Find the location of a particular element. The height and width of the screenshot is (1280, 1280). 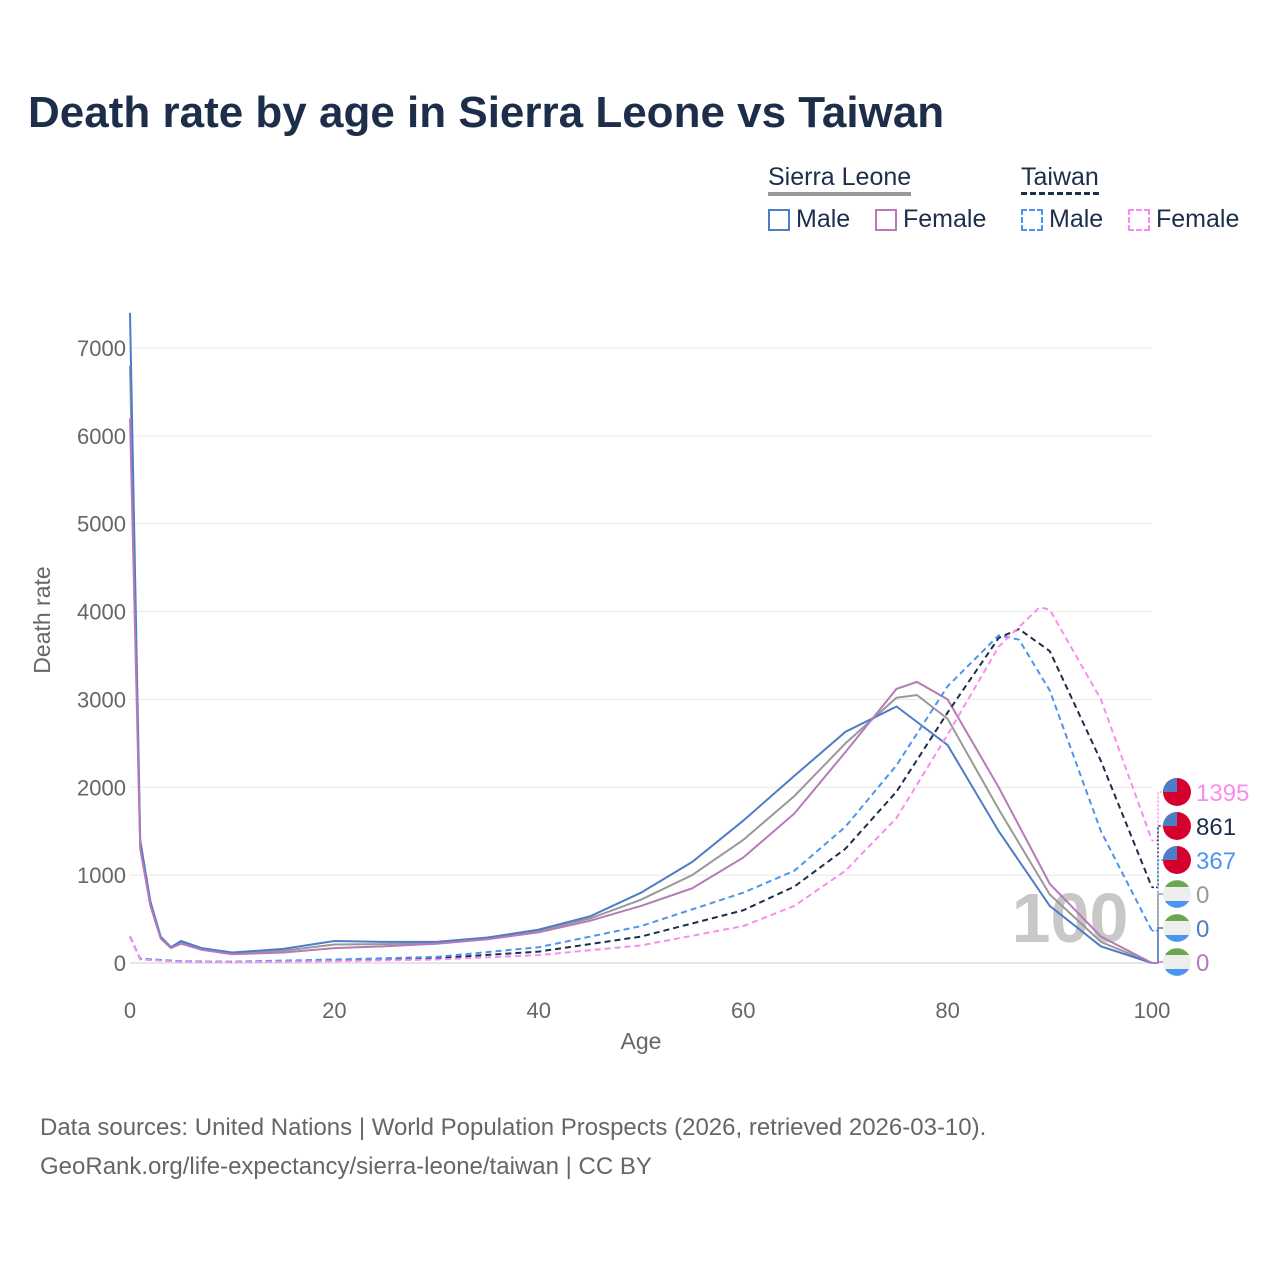

x-tick-label: 0 is located at coordinates (130, 1010).